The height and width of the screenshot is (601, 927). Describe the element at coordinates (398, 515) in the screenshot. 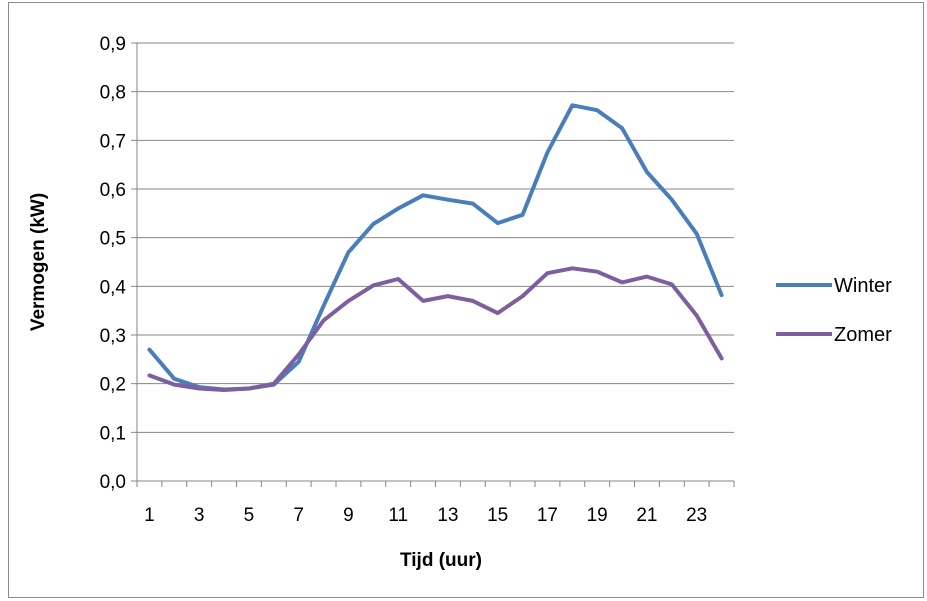

I see `x-tick-label: 11` at that location.